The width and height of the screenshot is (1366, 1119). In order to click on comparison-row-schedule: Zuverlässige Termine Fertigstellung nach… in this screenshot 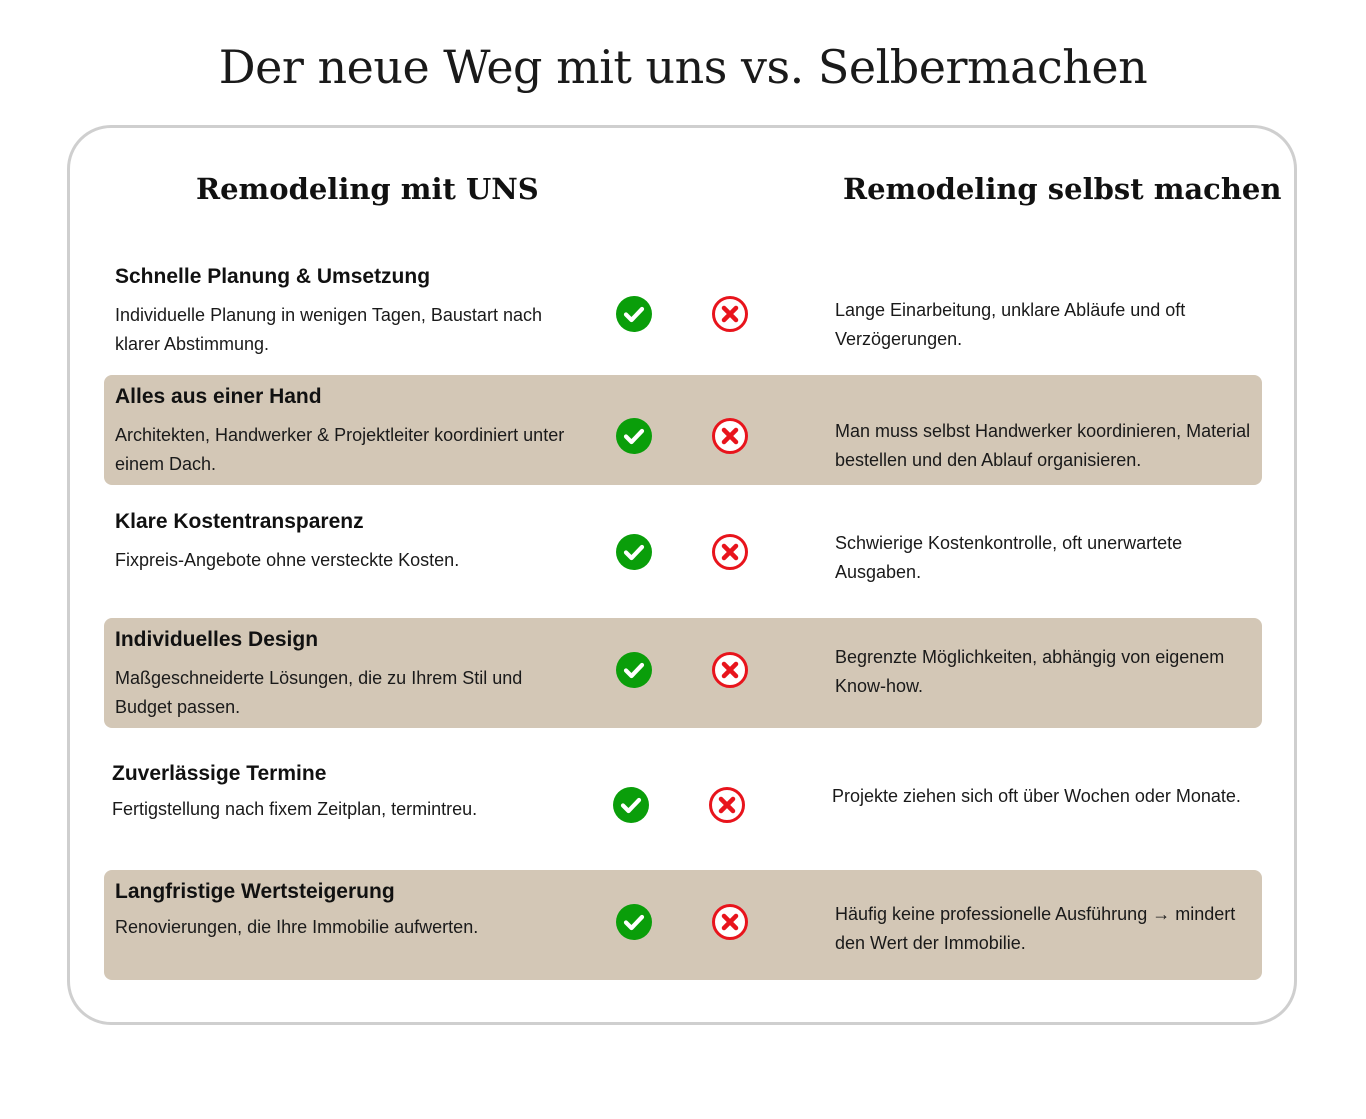, I will do `click(680, 807)`.